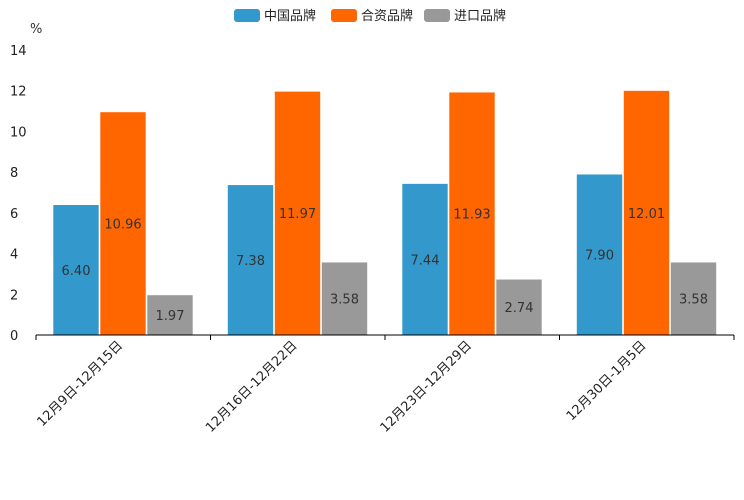 The height and width of the screenshot is (500, 744). What do you see at coordinates (251, 386) in the screenshot?
I see `x-tick-label: 12月16日-12月22日` at bounding box center [251, 386].